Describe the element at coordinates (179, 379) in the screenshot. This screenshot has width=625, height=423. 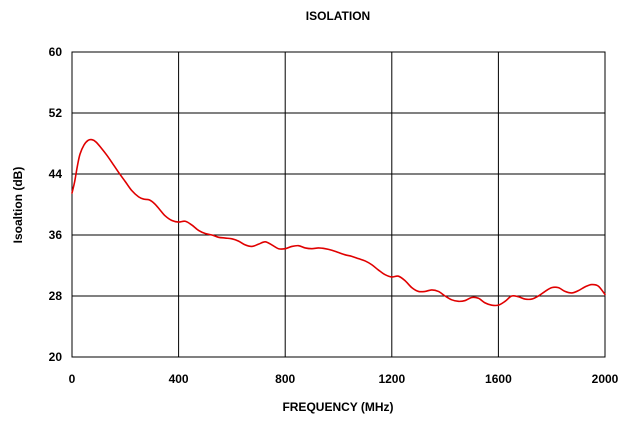
I see `x-tick-label: 400` at that location.